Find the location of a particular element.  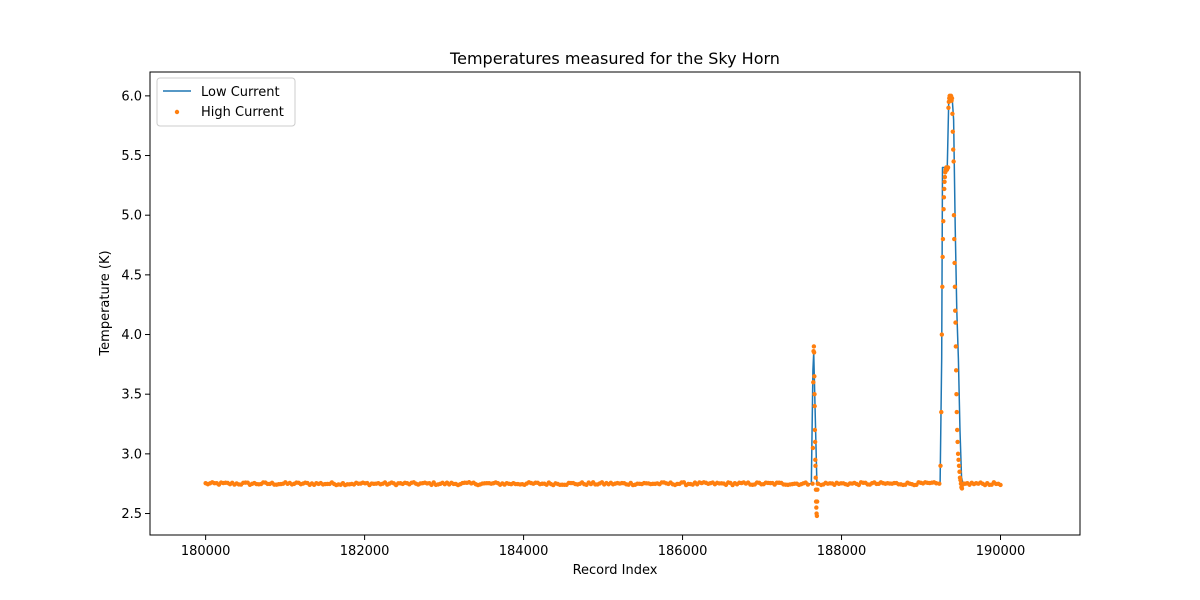

y-axis-label: Temperature (K) is located at coordinates (105, 303).